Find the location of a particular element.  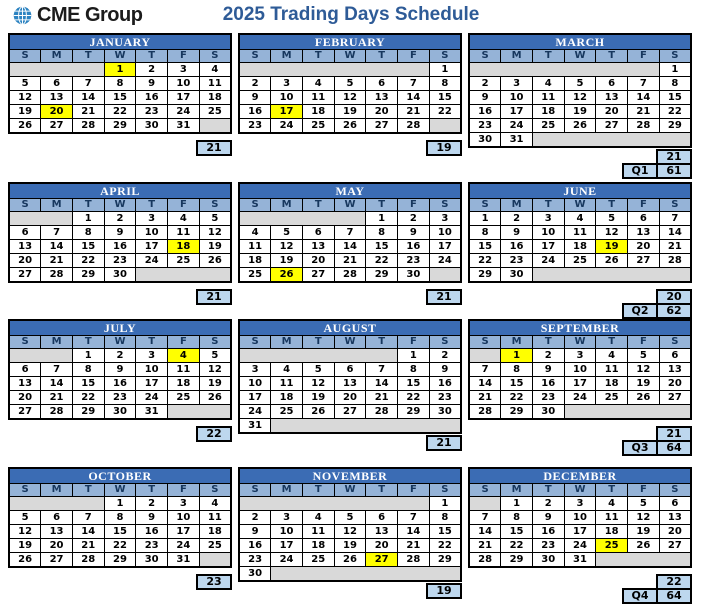

week-row: 7 8 9 10 11 12 13 is located at coordinates (580, 369).